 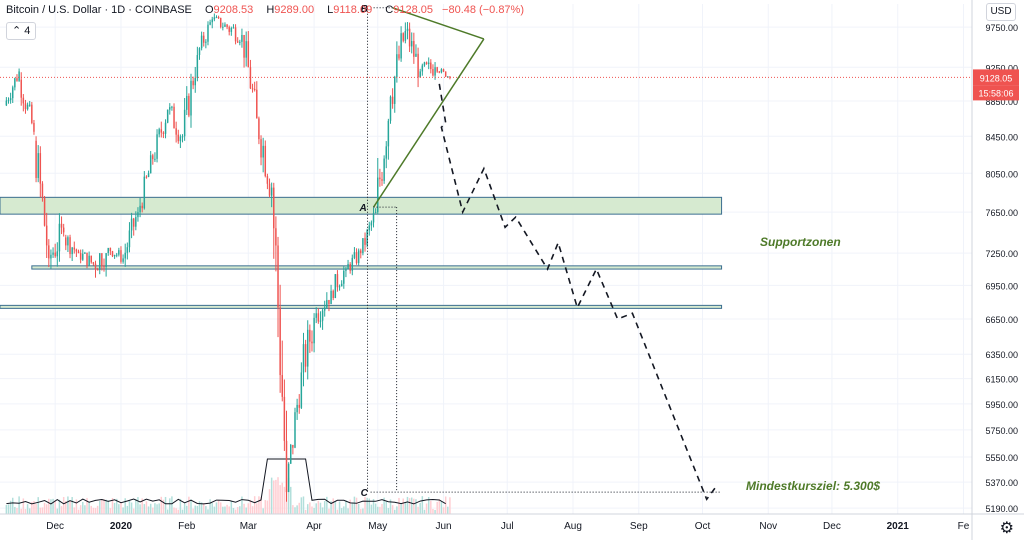 What do you see at coordinates (361, 306) in the screenshot?
I see `support-zone` at bounding box center [361, 306].